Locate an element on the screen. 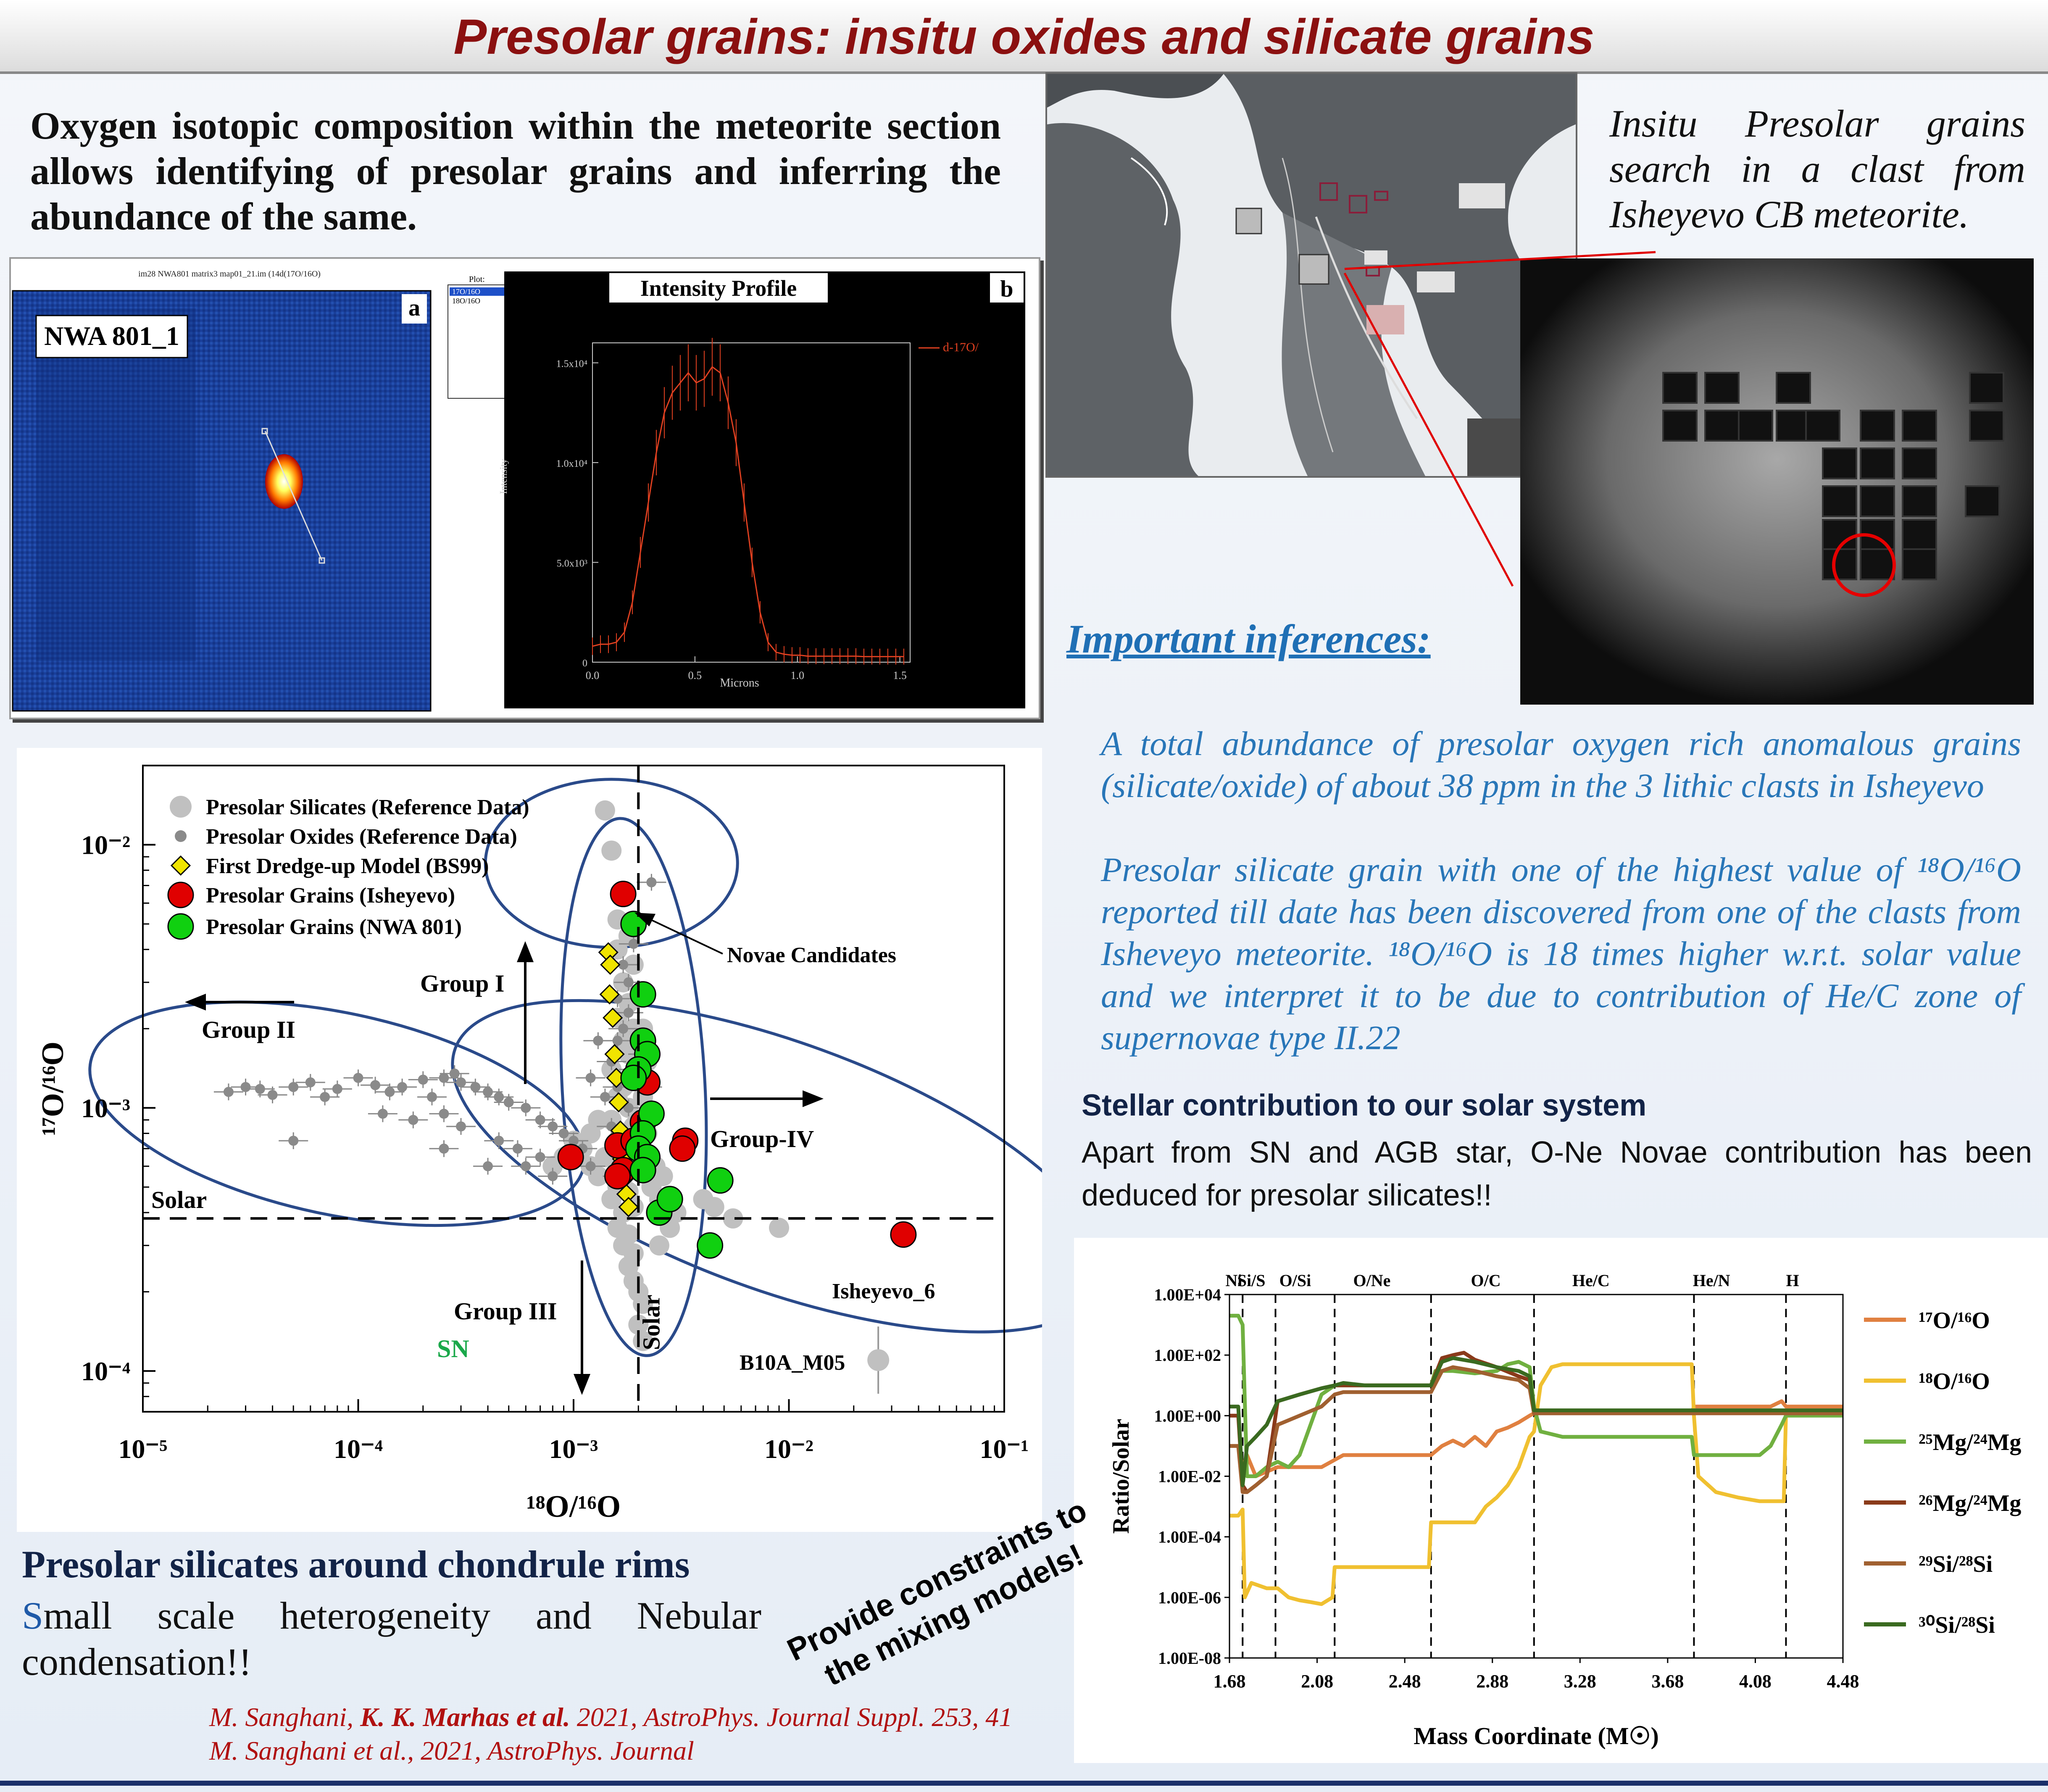 This screenshot has height=1792, width=2048. profile-line is located at coordinates (293, 496).